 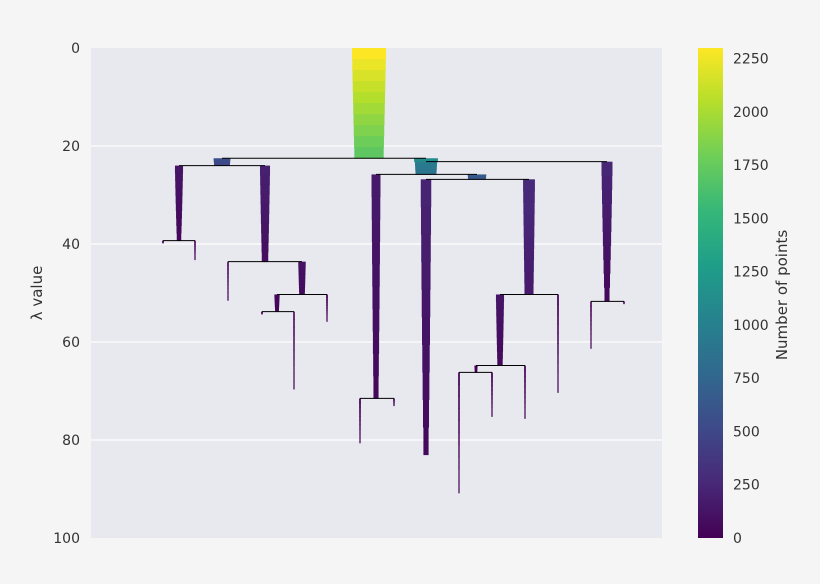 I want to click on colorbar-tick-label: 1500, so click(x=751, y=219).